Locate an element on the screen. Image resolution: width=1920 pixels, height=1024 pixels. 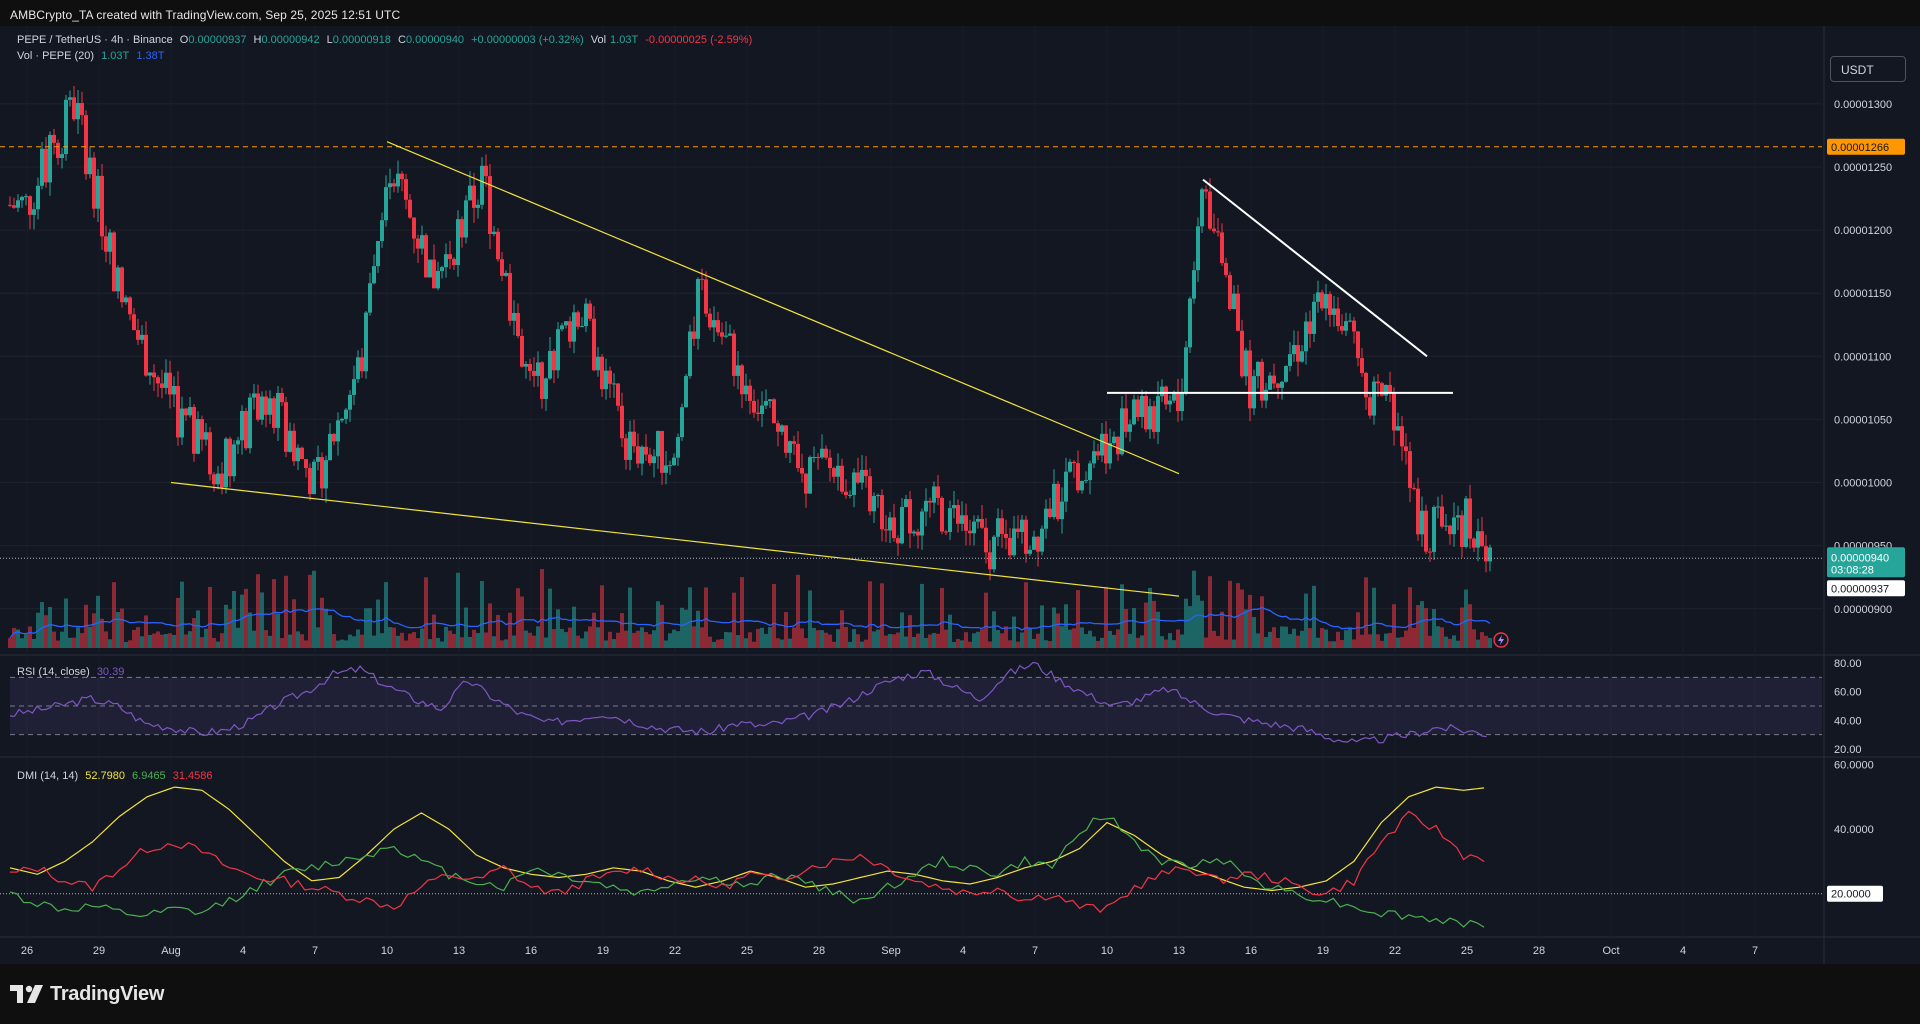
alert-icon-ring is located at coordinates (1501, 640).